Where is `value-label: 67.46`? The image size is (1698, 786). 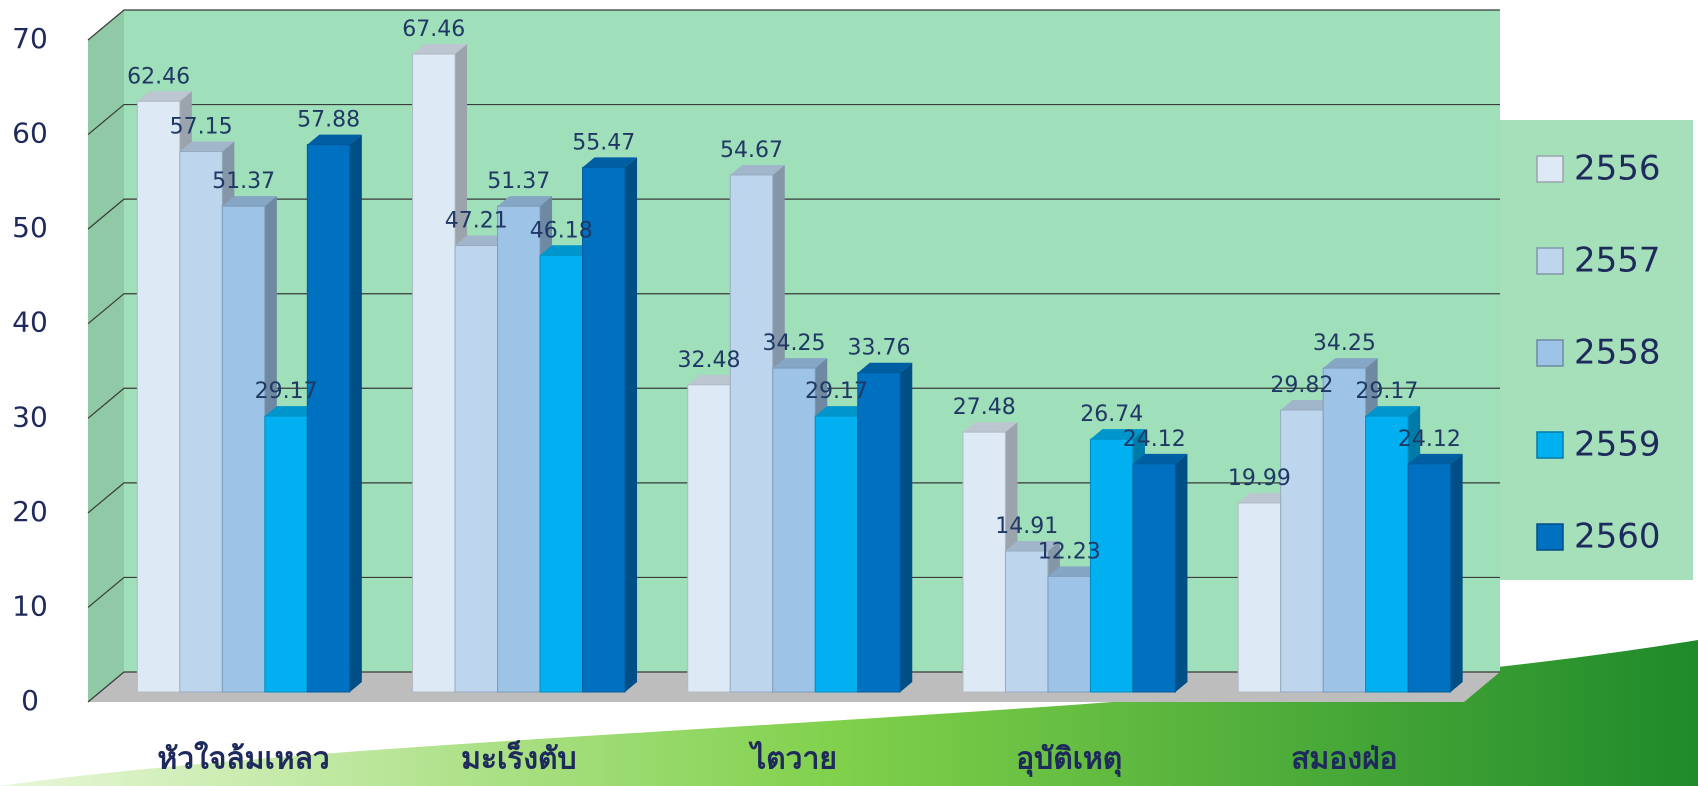 value-label: 67.46 is located at coordinates (433, 29).